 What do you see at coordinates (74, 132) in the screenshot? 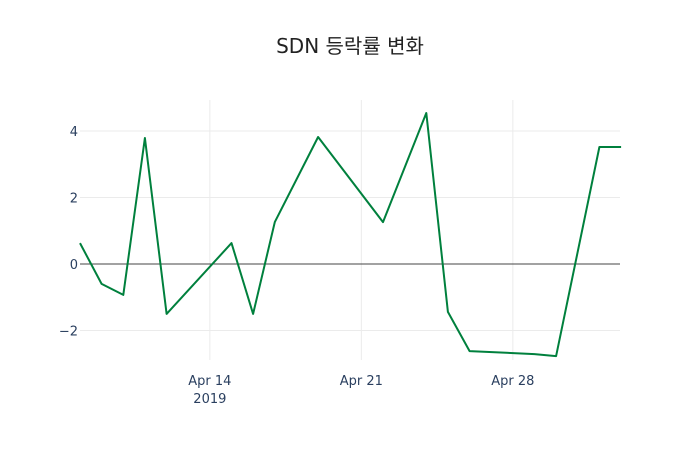
I see `y-tick-label: 4` at bounding box center [74, 132].